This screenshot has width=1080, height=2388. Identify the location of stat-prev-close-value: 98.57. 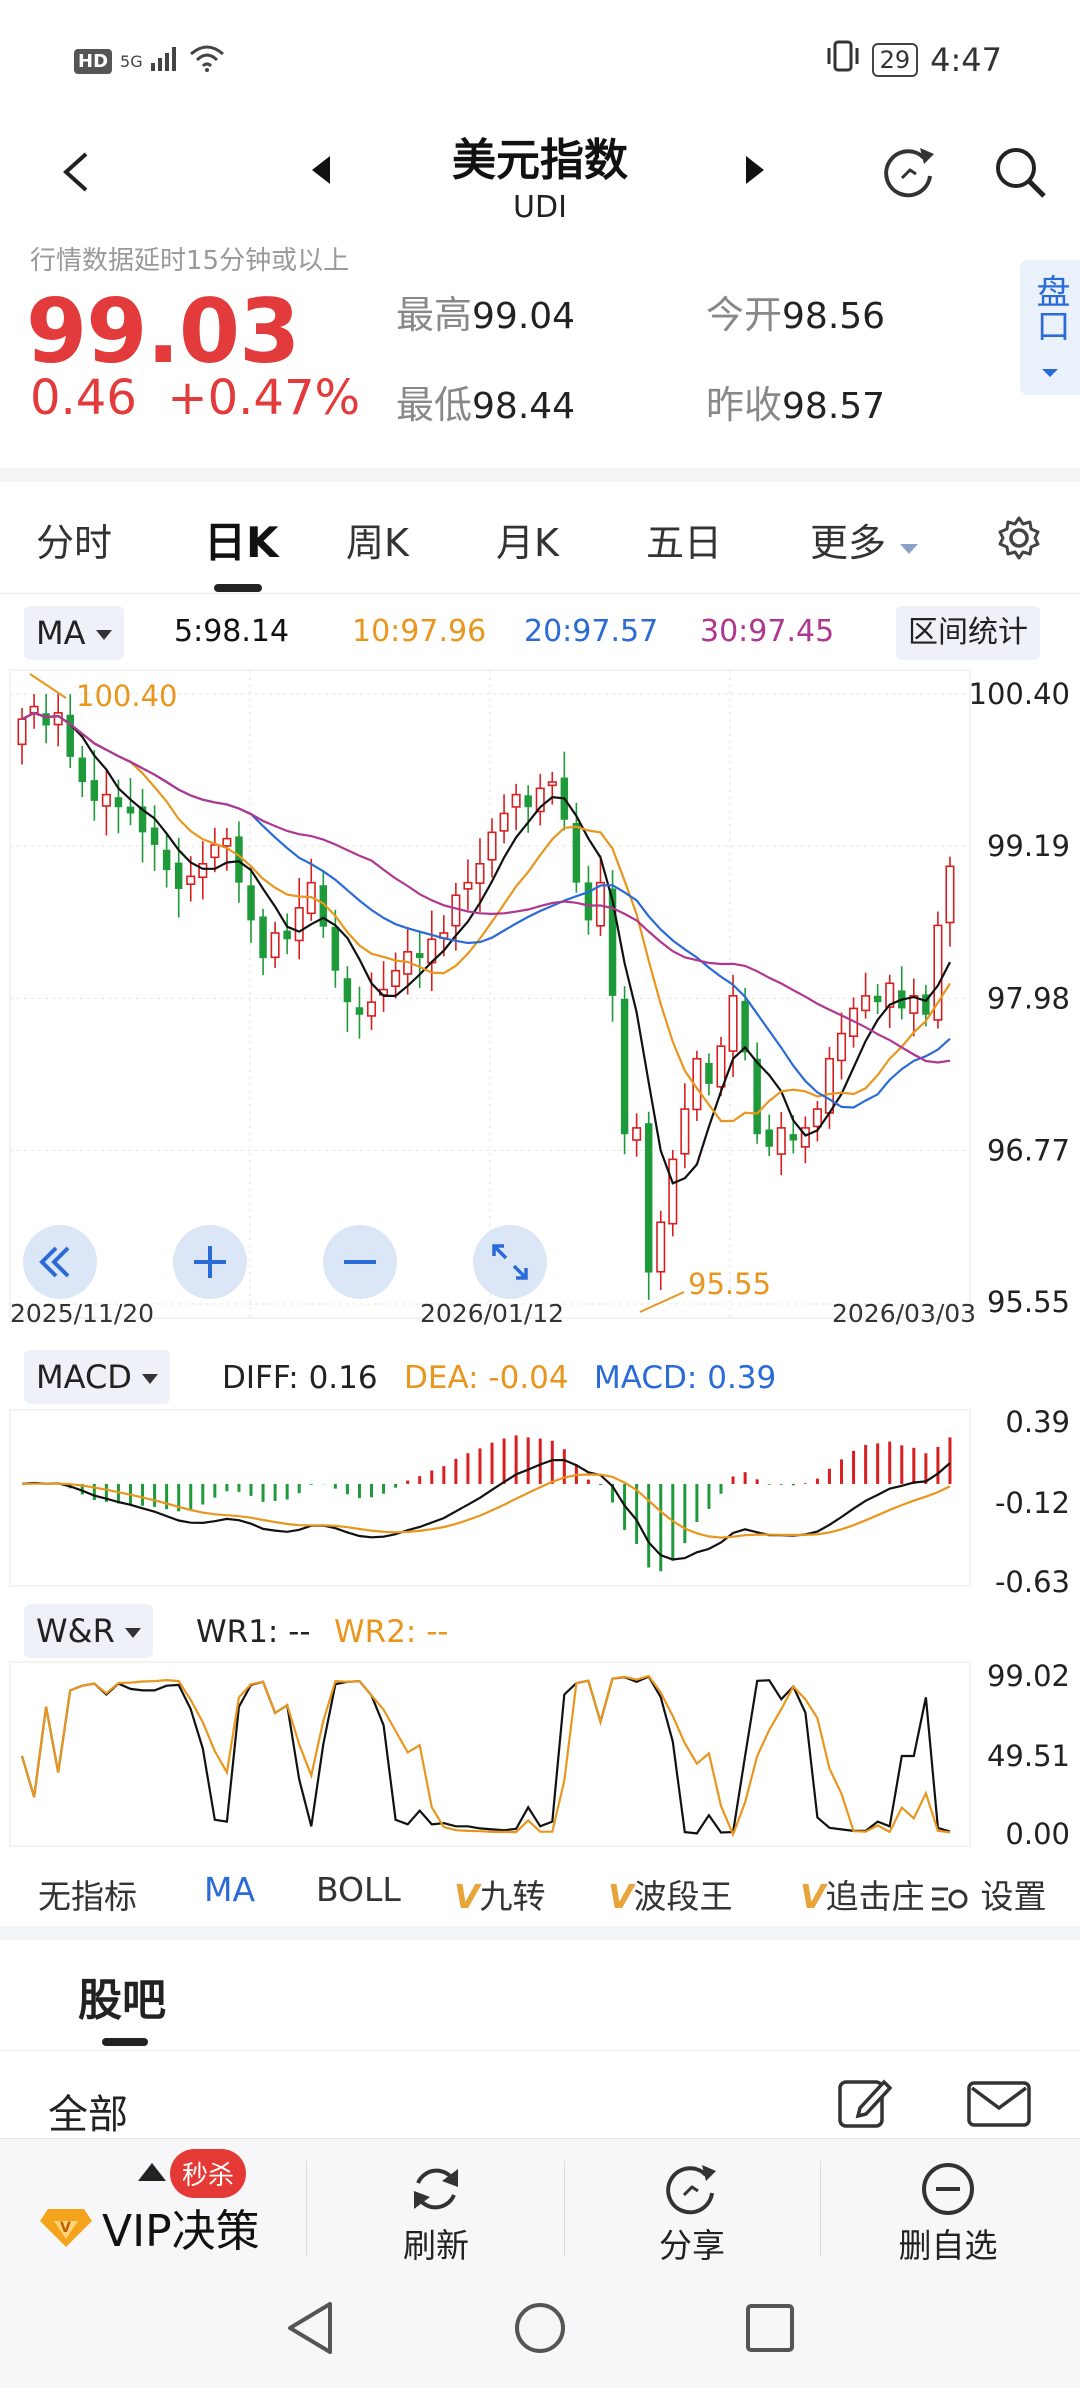
(834, 406).